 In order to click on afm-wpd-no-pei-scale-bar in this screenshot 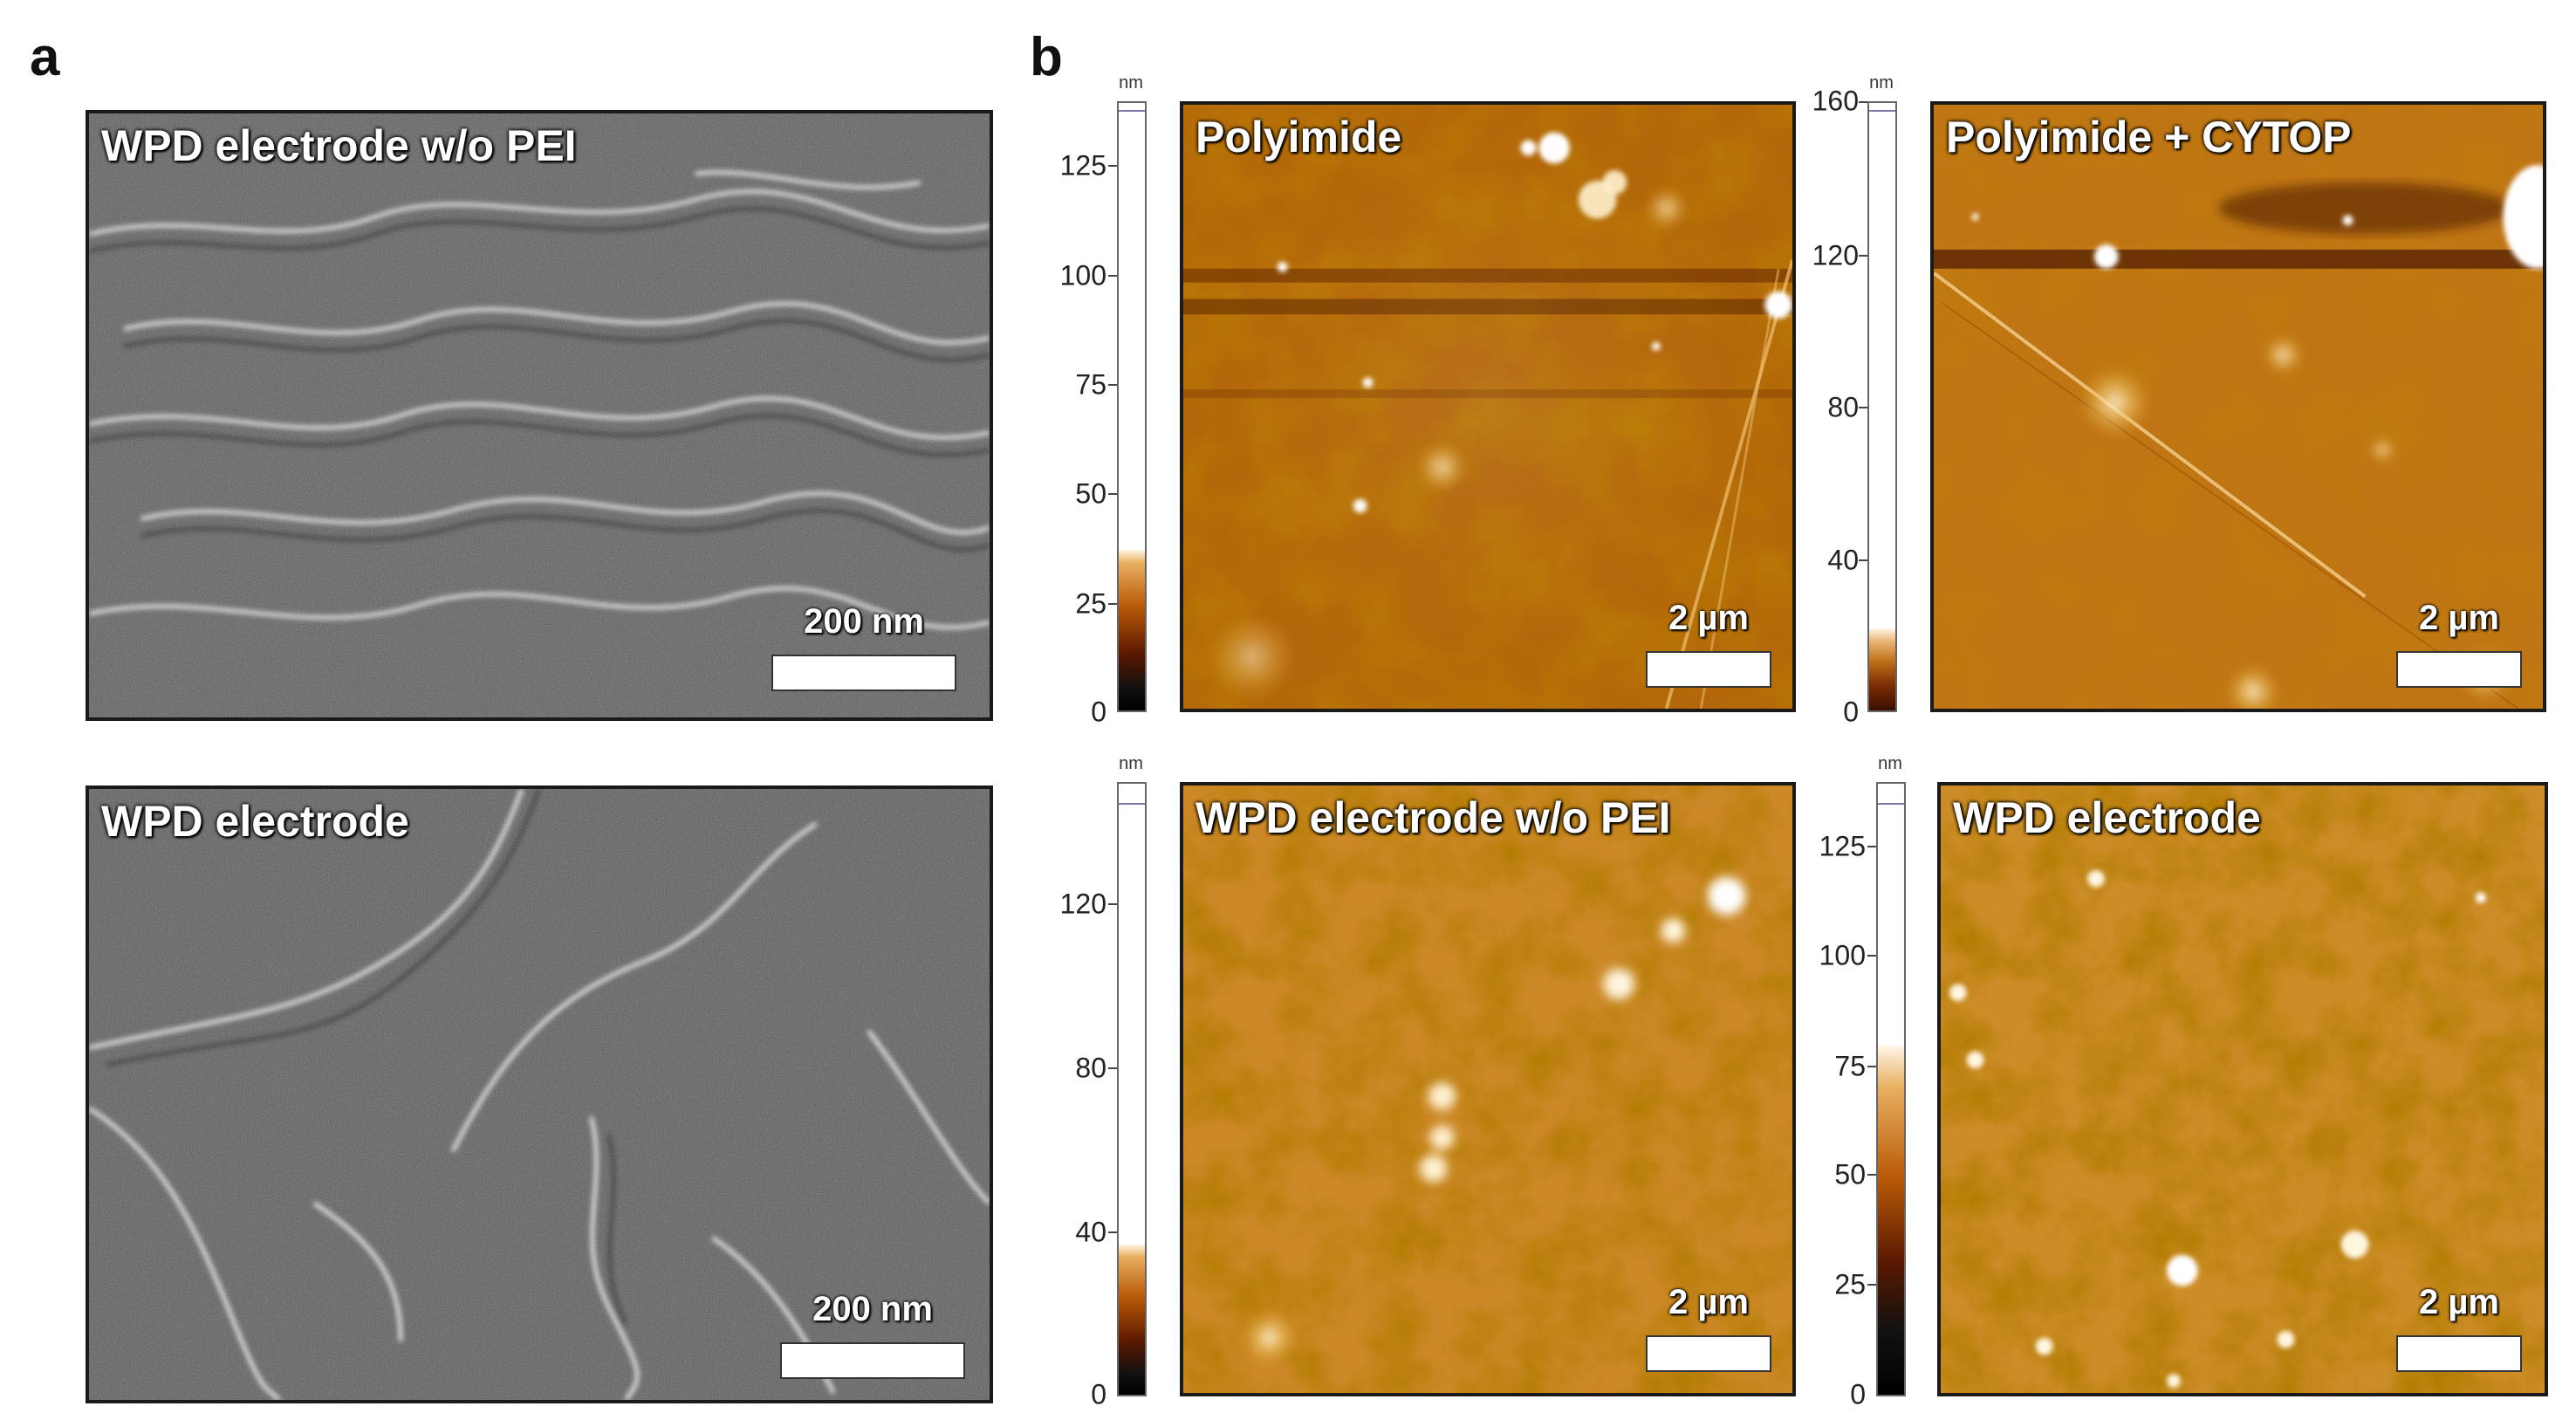, I will do `click(1708, 1353)`.